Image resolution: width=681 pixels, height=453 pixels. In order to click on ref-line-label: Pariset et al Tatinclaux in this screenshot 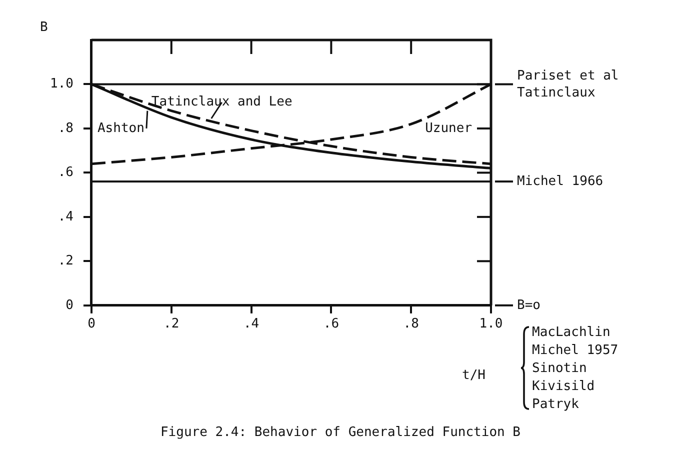, I will do `click(568, 84)`.